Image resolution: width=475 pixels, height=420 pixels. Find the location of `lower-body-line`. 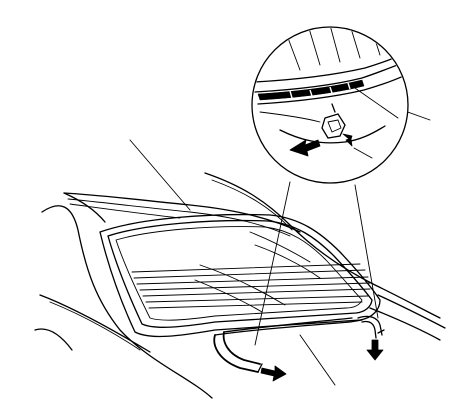

lower-body-line is located at coordinates (95, 323).